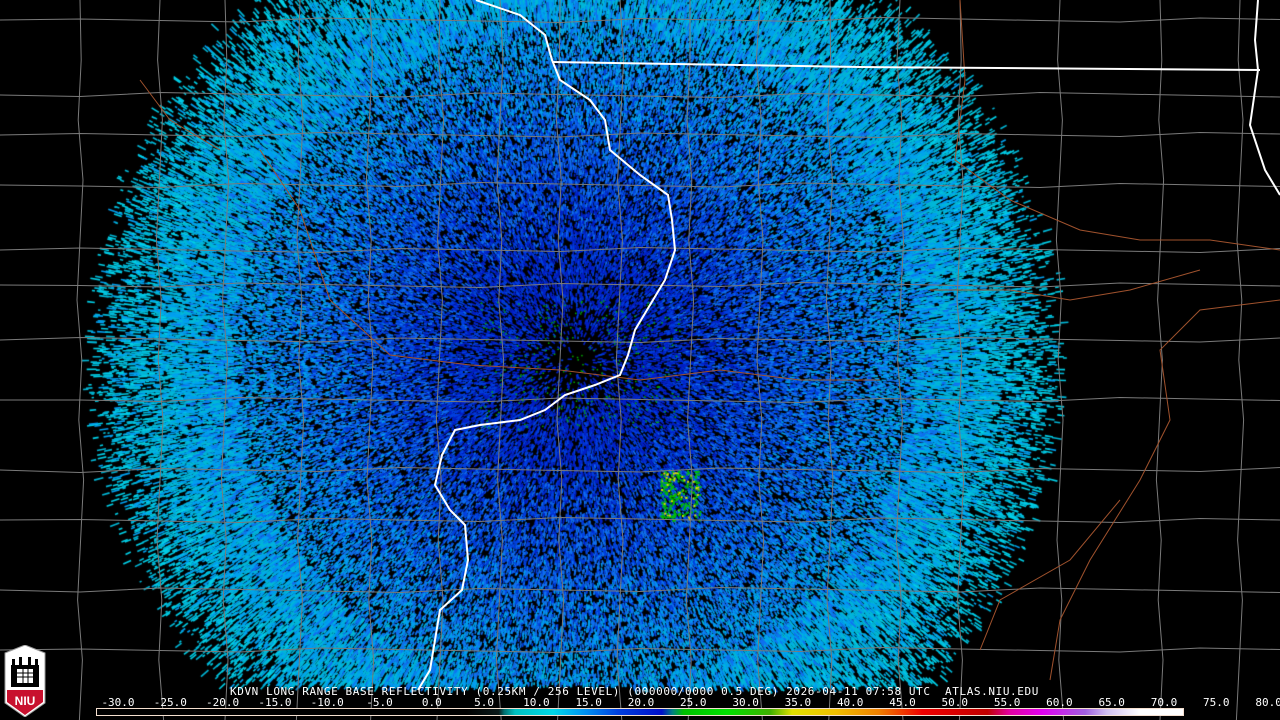  What do you see at coordinates (640, 712) in the screenshot?
I see `legend-color-bar` at bounding box center [640, 712].